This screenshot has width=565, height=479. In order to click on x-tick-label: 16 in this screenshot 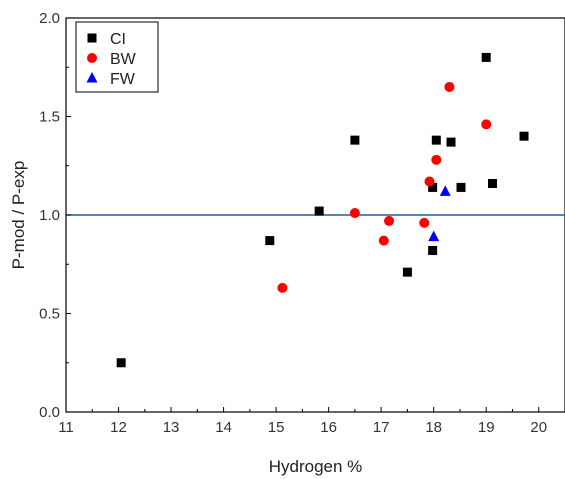, I will do `click(328, 427)`.